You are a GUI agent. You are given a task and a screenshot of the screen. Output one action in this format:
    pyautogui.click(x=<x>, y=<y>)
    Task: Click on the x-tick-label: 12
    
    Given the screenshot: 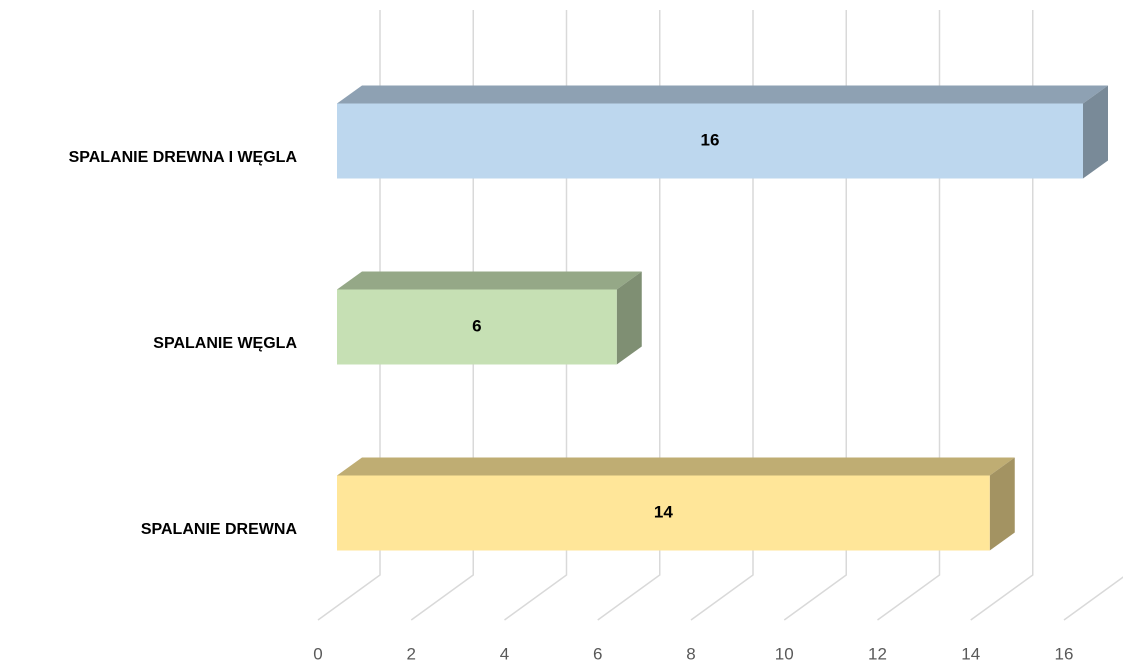 What is the action you would take?
    pyautogui.click(x=877, y=653)
    